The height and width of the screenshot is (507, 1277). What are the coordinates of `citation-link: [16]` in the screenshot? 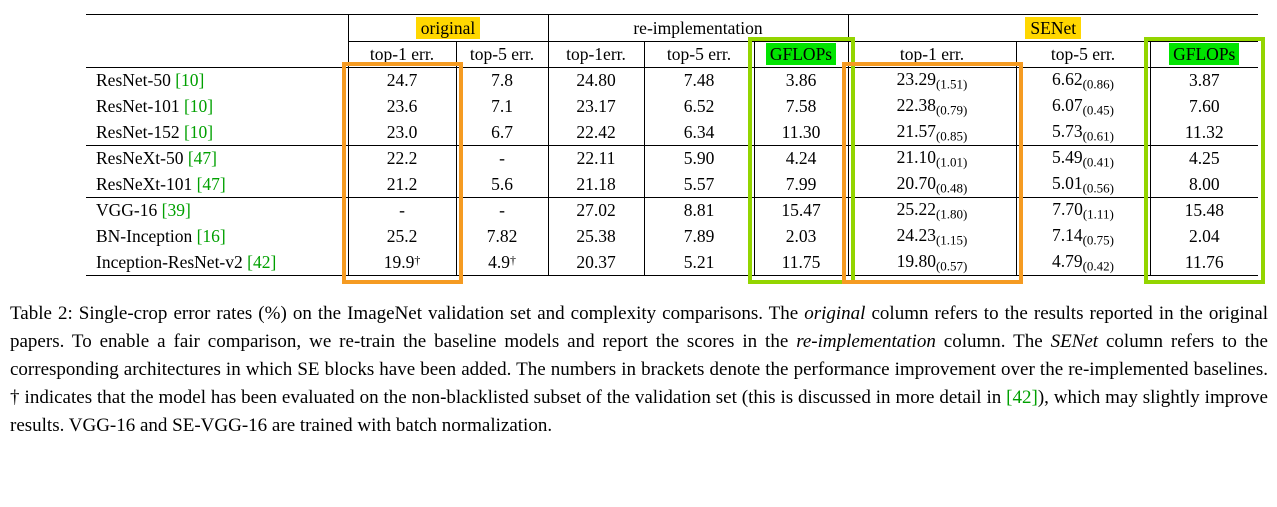 It's located at (211, 236).